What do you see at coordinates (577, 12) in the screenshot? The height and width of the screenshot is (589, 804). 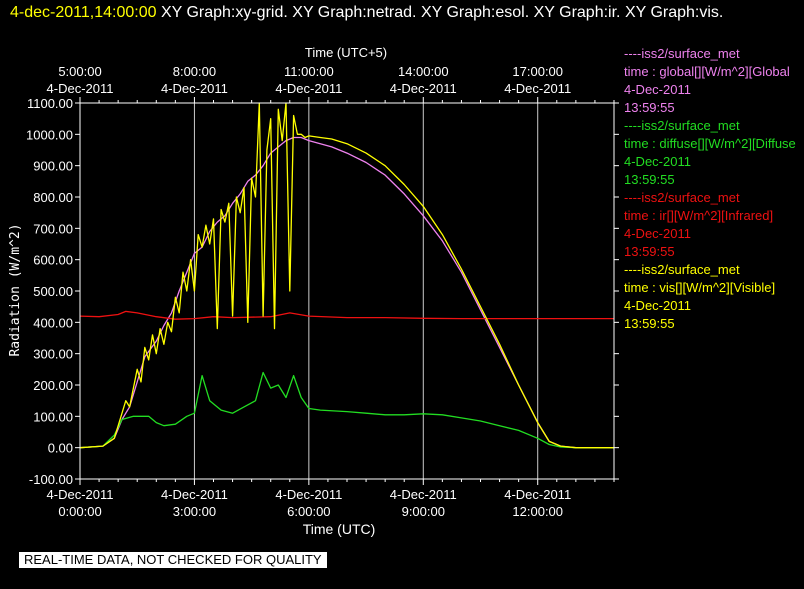 I see `graph-name: XY Graph:ir.` at bounding box center [577, 12].